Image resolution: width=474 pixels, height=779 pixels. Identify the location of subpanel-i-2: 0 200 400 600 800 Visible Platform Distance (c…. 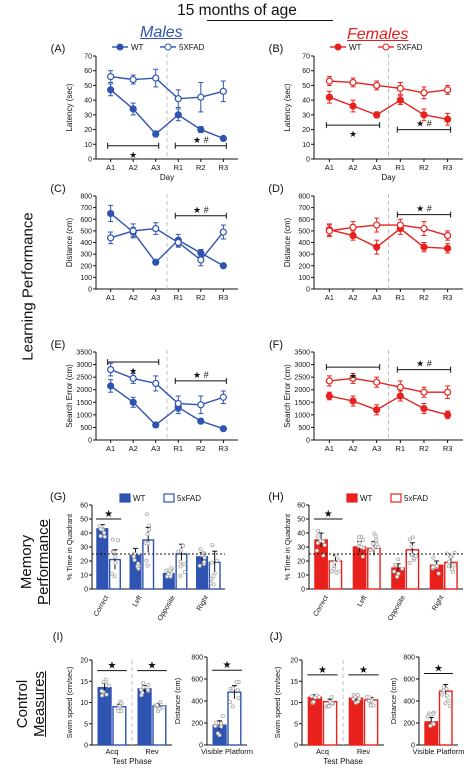
(213, 706).